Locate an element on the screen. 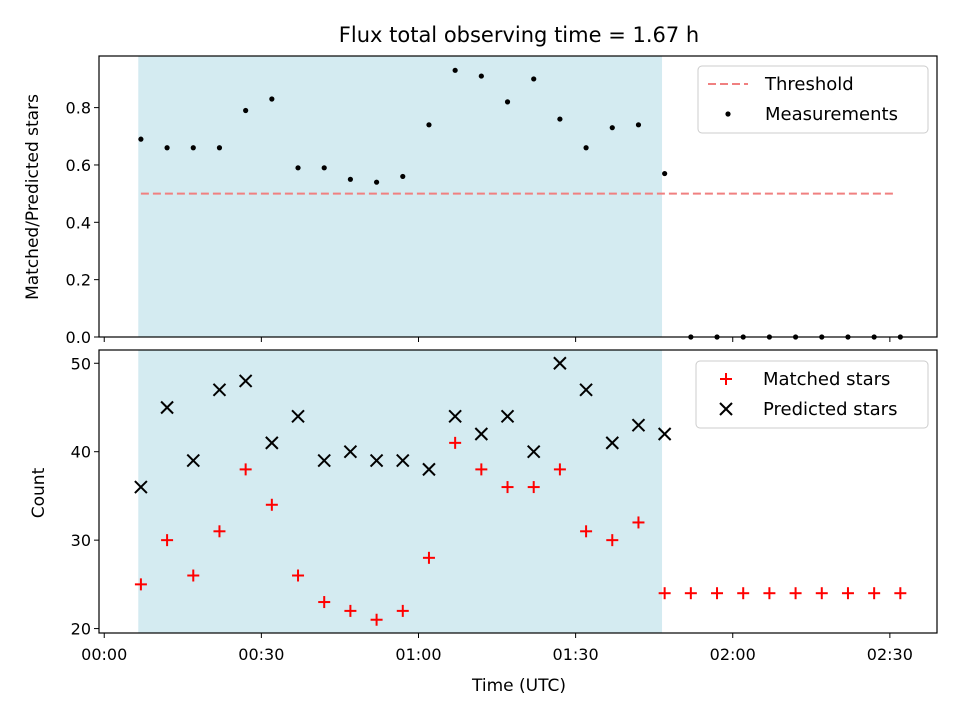 The height and width of the screenshot is (724, 960). legend-predicted-marker is located at coordinates (726, 409).